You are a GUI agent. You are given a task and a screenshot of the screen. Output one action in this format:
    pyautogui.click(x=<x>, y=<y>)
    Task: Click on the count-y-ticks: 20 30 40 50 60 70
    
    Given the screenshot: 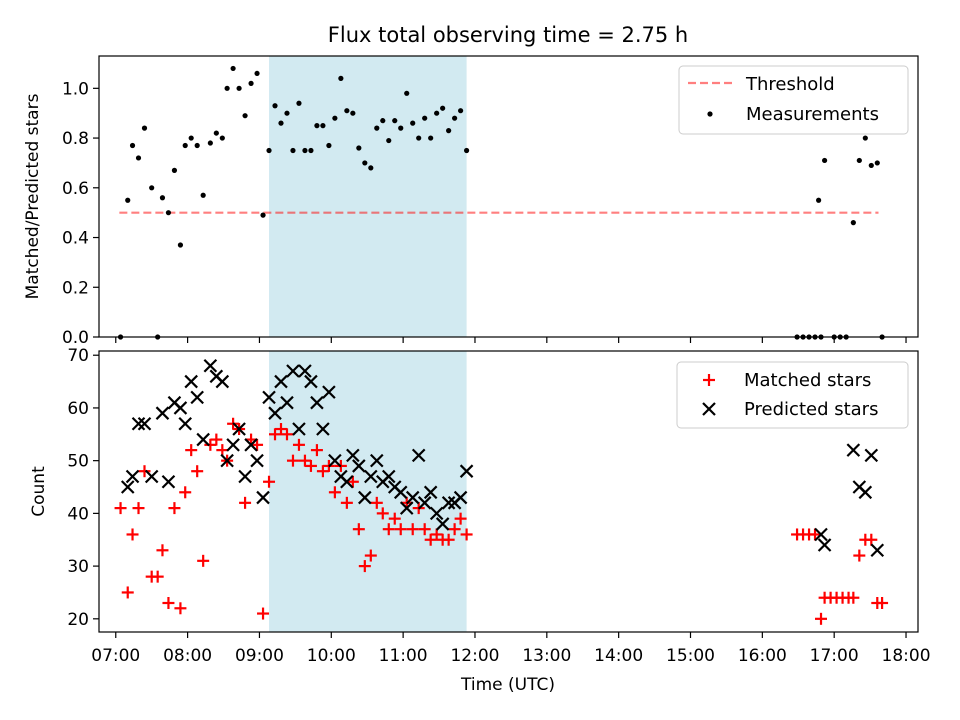 What is the action you would take?
    pyautogui.click(x=83, y=488)
    